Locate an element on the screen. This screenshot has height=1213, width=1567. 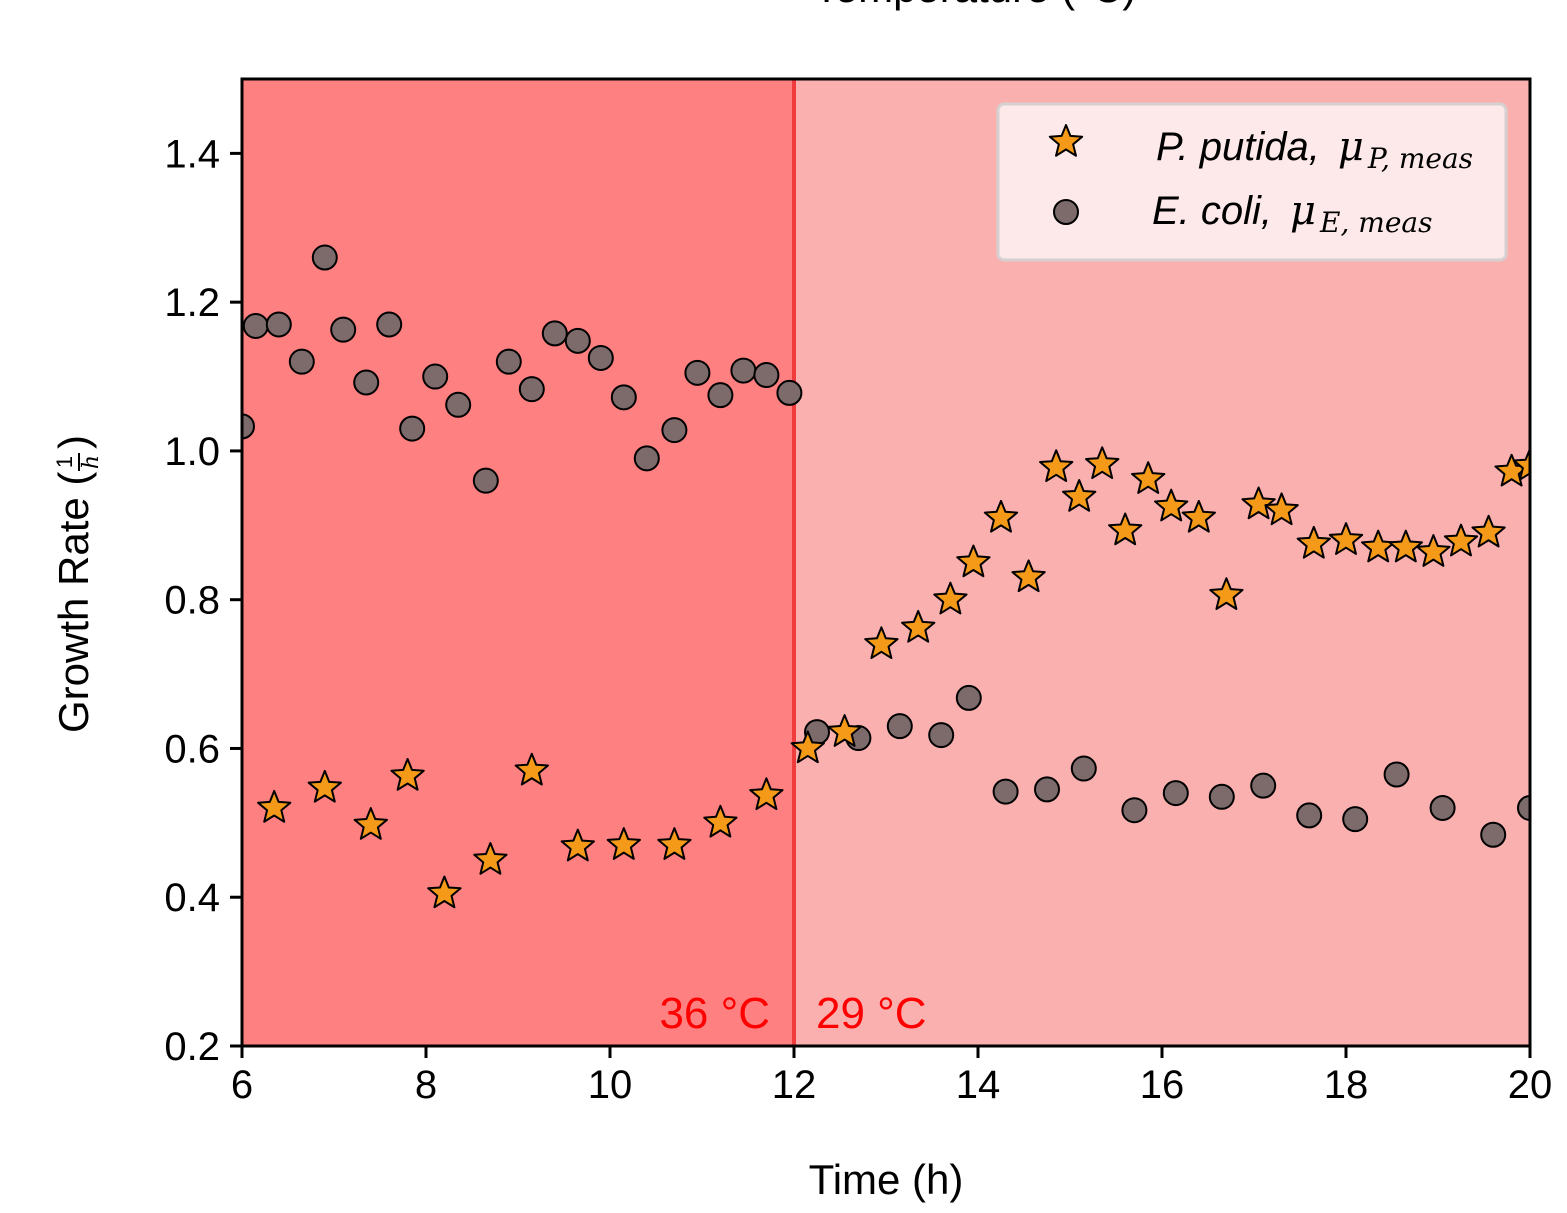
legend-box is located at coordinates (1252, 182).